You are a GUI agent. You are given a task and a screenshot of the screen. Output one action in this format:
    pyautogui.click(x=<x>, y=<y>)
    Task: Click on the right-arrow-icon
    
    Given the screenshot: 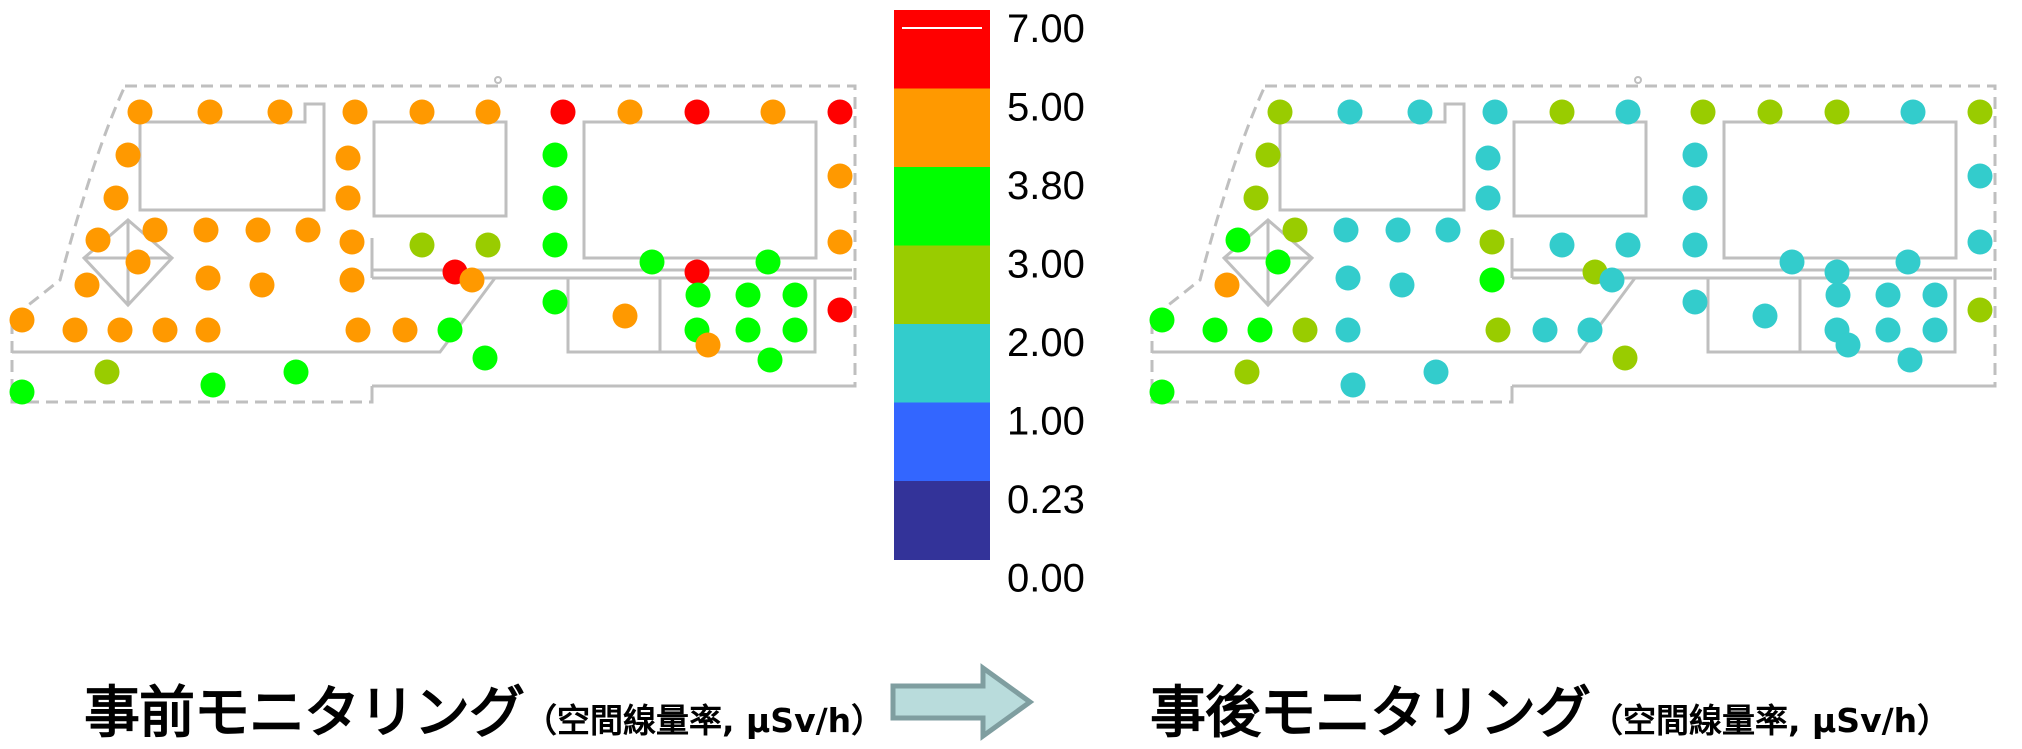 What is the action you would take?
    pyautogui.click(x=962, y=702)
    